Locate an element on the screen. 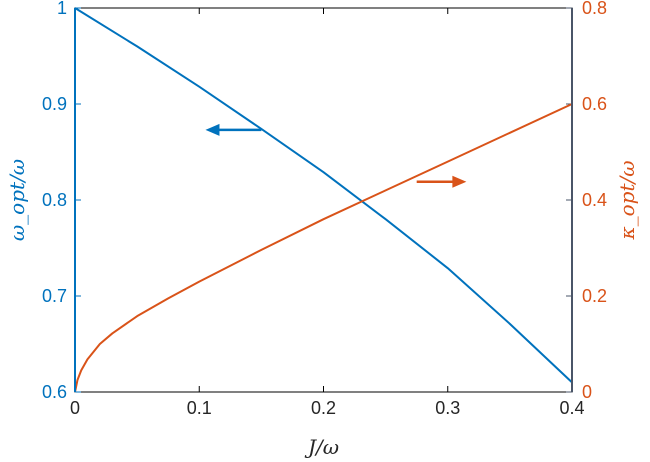  left-y-axis-label: ω_opt/ω is located at coordinates (17, 200).